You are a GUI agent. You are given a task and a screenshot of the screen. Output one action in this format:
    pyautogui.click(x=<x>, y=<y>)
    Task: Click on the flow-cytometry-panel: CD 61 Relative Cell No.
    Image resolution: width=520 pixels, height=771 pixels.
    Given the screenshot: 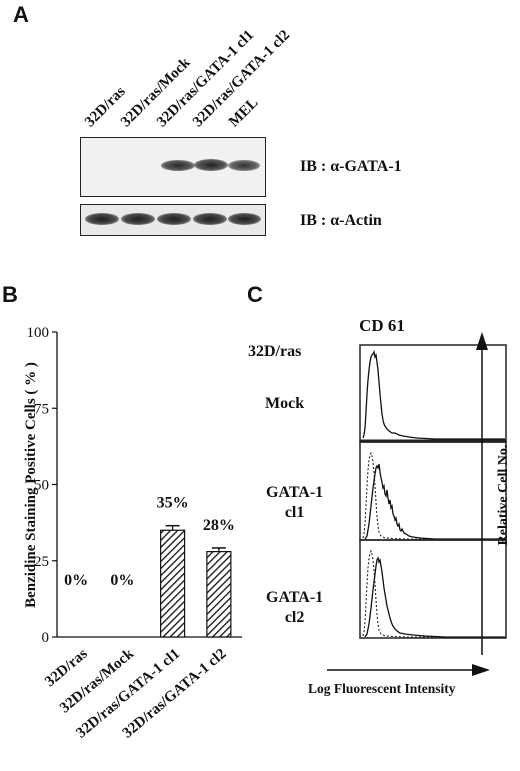 What is the action you would take?
    pyautogui.click(x=435, y=485)
    